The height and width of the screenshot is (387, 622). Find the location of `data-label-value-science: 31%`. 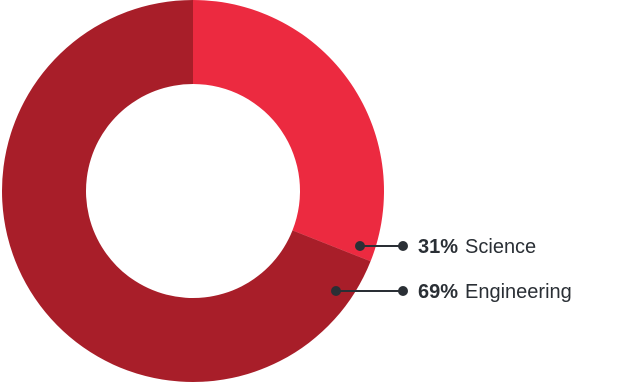

data-label-value-science: 31% is located at coordinates (438, 247).